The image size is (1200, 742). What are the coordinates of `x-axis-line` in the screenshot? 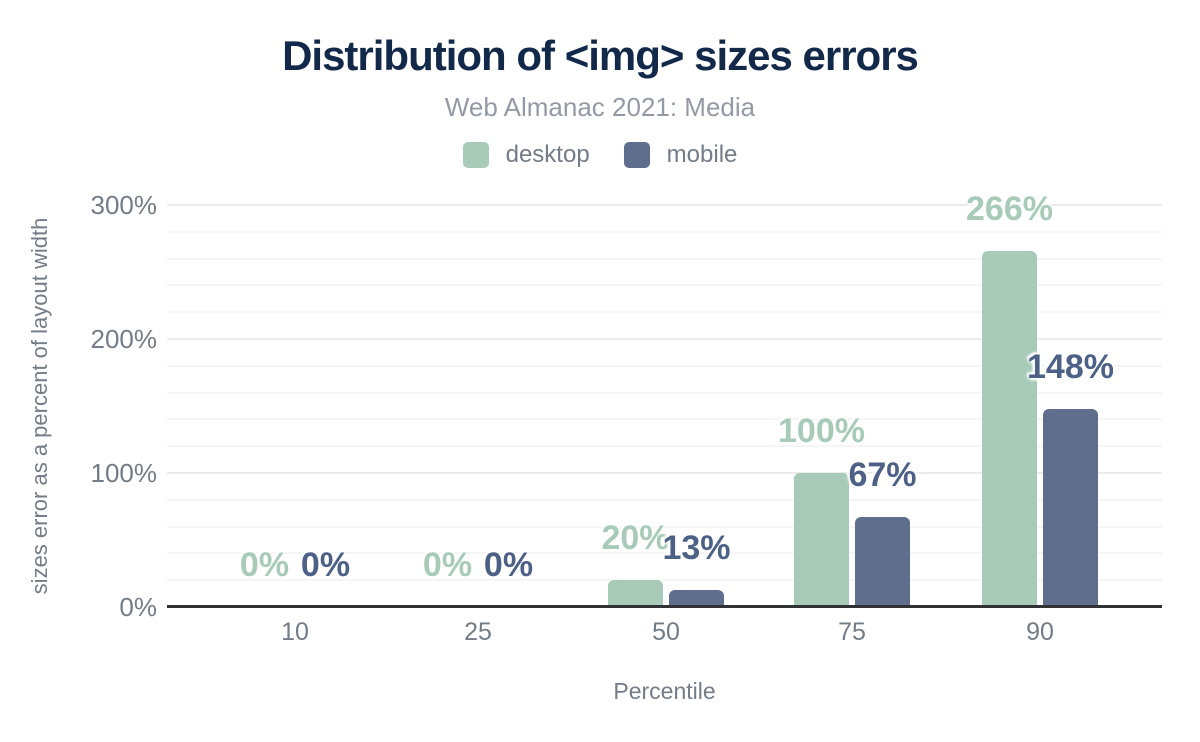 It's located at (664, 606).